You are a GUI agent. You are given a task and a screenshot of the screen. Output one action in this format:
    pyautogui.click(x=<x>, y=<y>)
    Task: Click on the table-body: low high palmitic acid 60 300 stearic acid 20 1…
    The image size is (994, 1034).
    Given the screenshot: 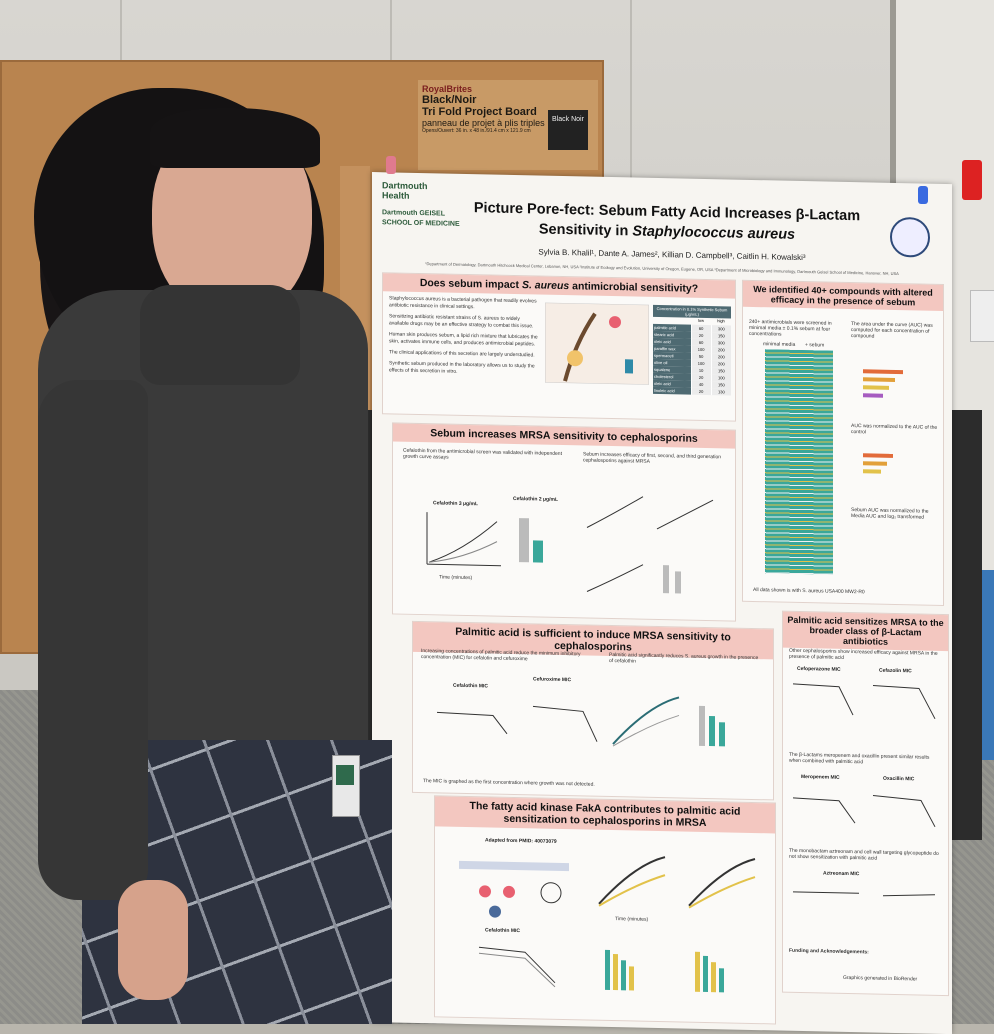 What is the action you would take?
    pyautogui.click(x=692, y=356)
    